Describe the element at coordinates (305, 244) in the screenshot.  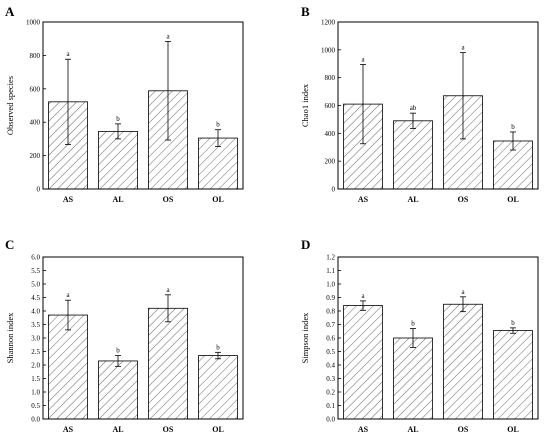
I see `panel-letter: D` at that location.